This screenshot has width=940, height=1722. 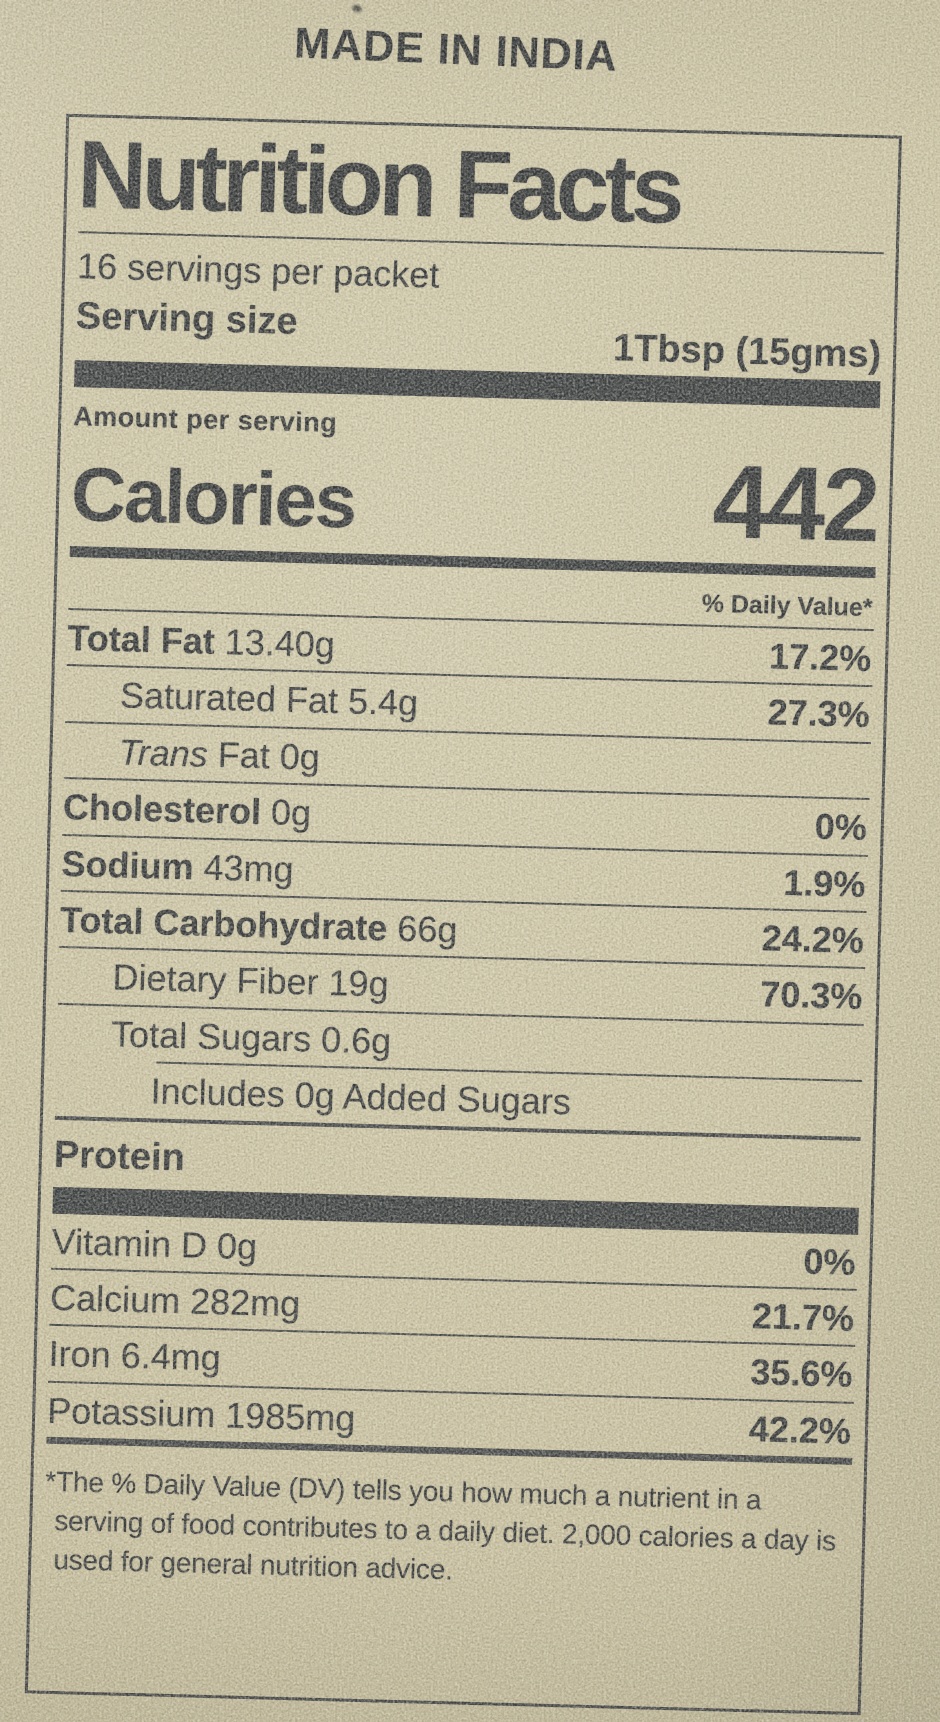 What do you see at coordinates (264, 755) in the screenshot?
I see `nutrient-amount: Fat 0g` at bounding box center [264, 755].